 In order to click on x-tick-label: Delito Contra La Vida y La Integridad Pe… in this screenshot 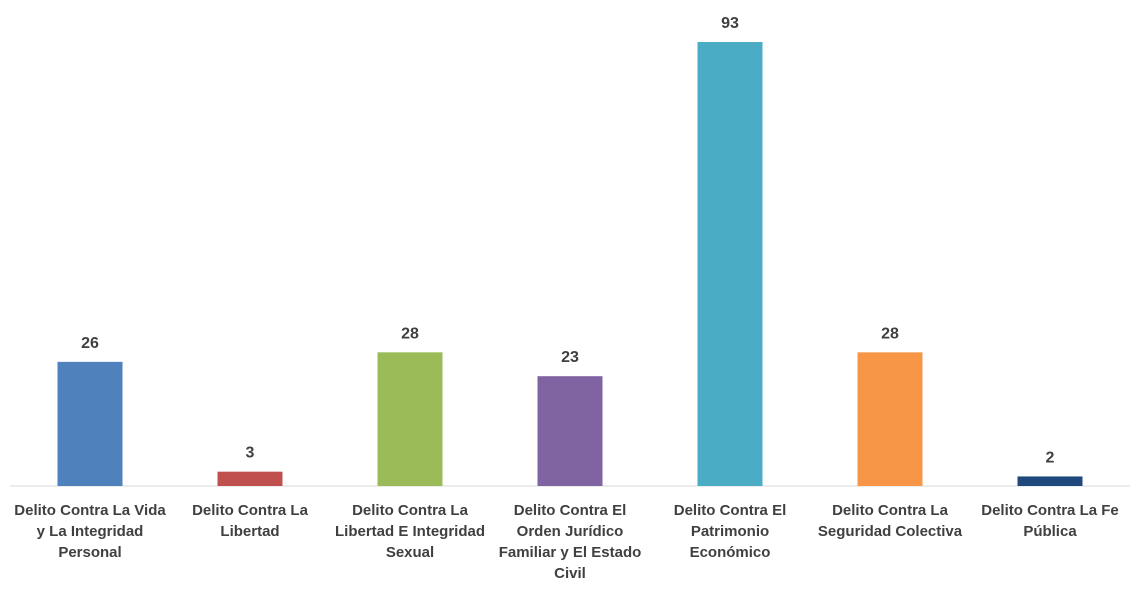, I will do `click(90, 531)`.